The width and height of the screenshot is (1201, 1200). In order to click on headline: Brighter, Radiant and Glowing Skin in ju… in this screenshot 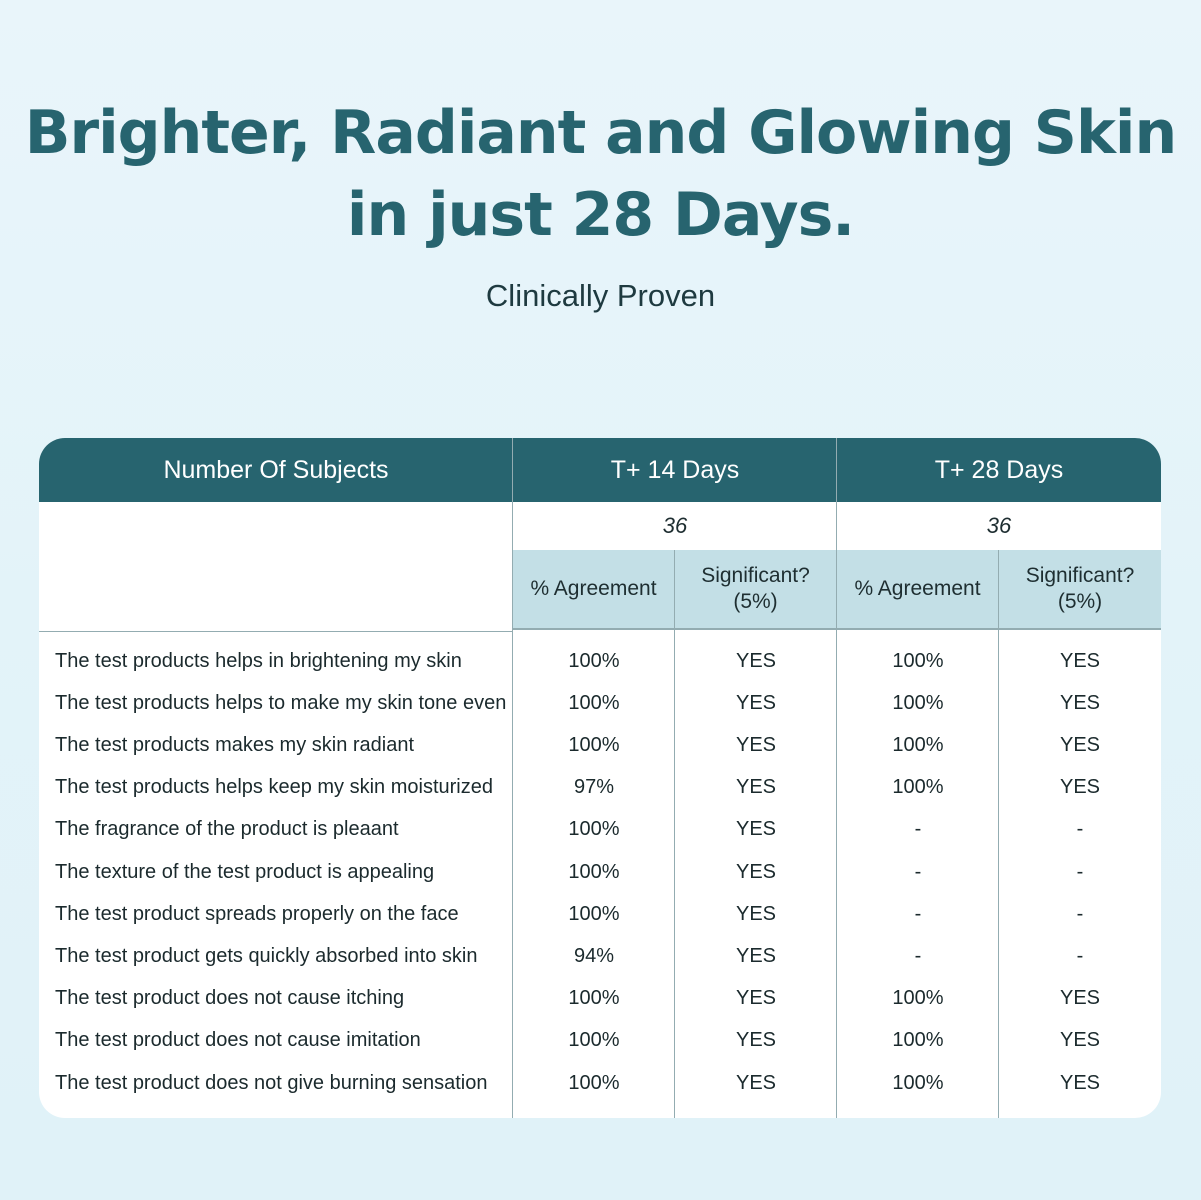, I will do `click(600, 174)`.